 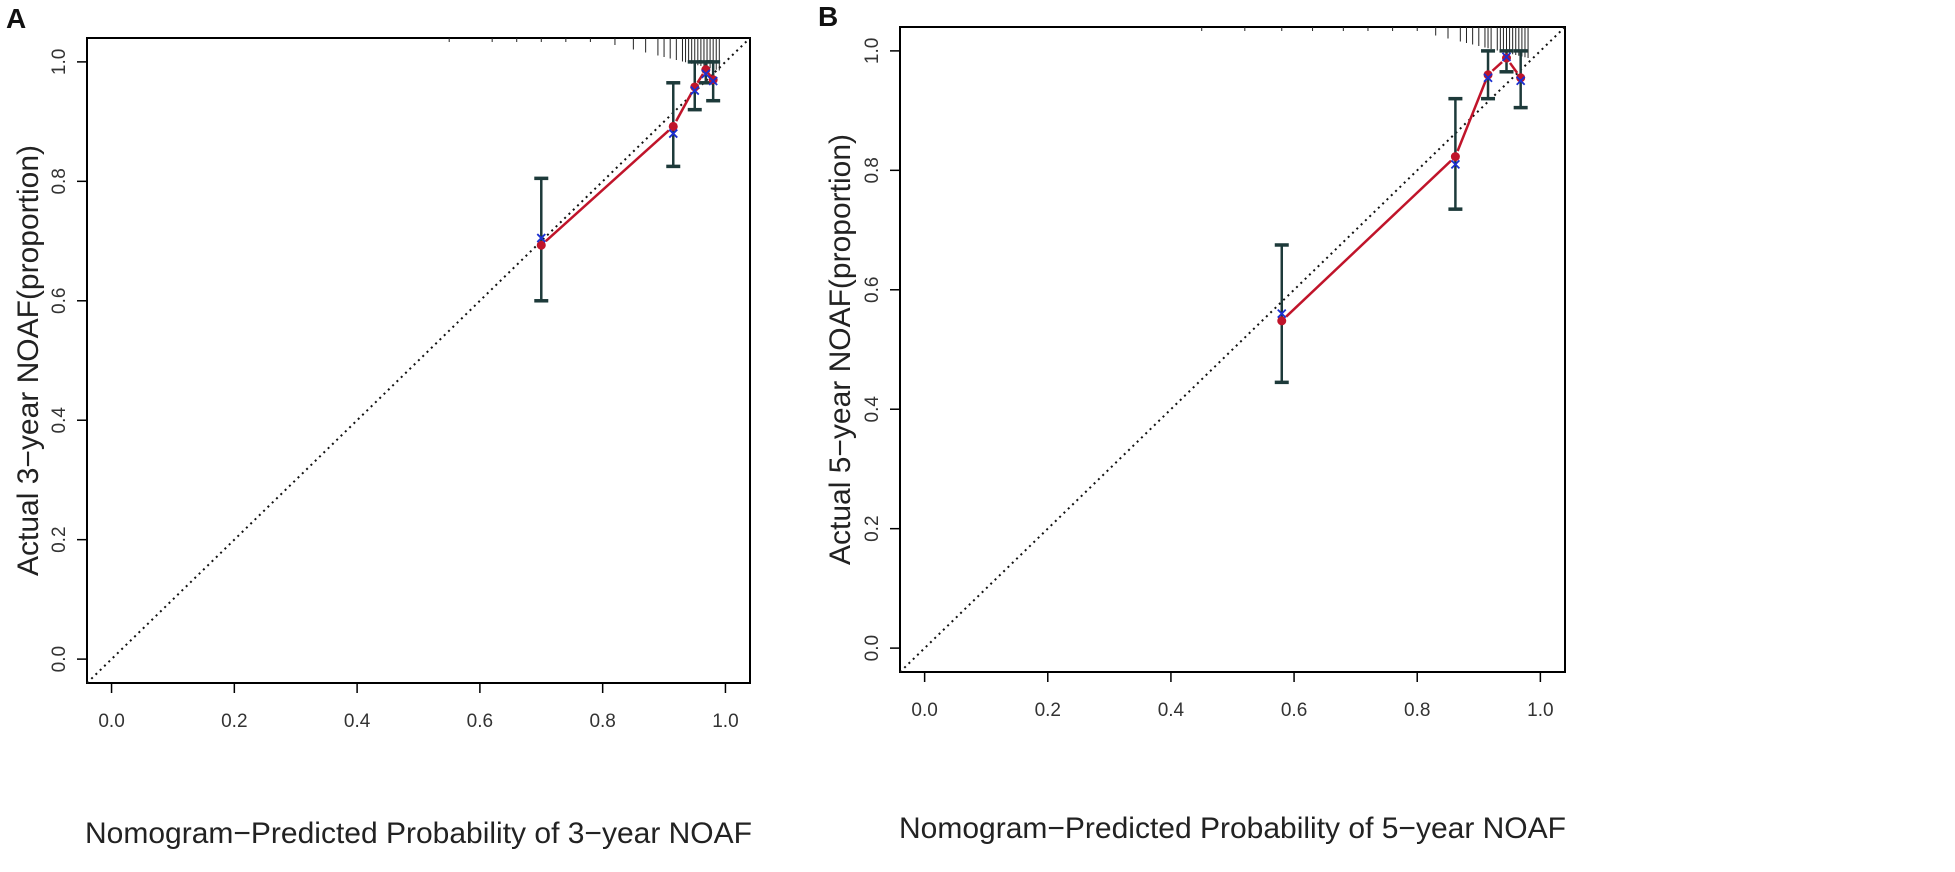 I want to click on y-axis-label: Actual 3−year NOAF(proportion), so click(x=28, y=360).